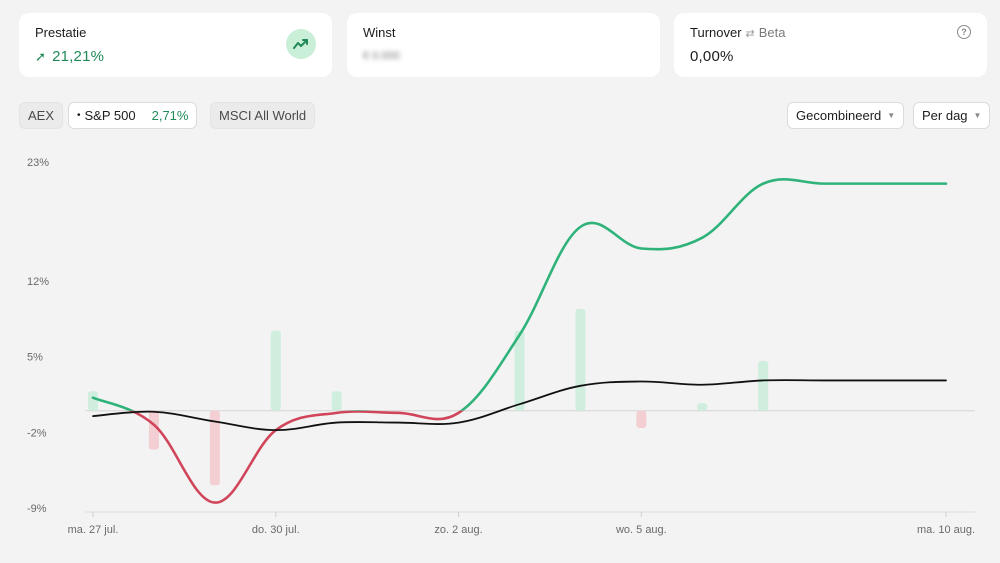 The image size is (1000, 563). Describe the element at coordinates (93, 530) in the screenshot. I see `x-tick-label: ma. 27 jul.` at that location.